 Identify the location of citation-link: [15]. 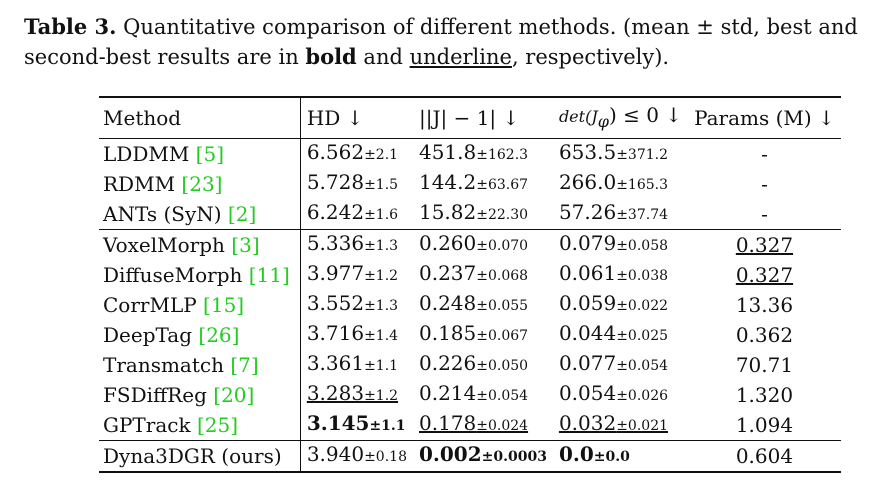
(224, 304).